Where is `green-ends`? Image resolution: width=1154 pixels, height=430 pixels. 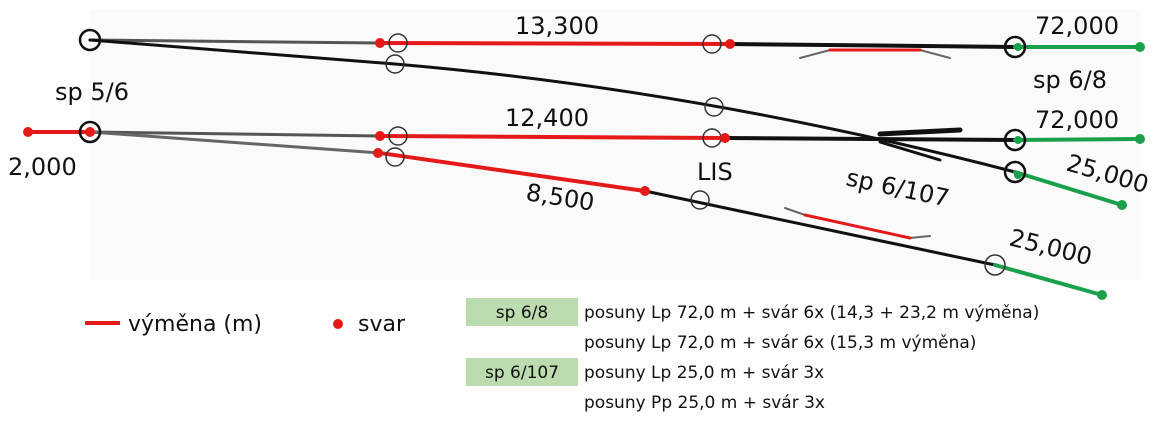
green-ends is located at coordinates (1079, 171).